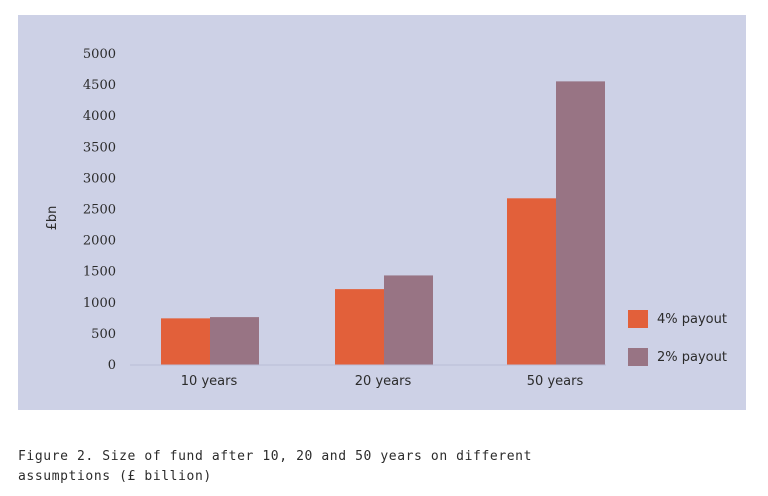 The width and height of the screenshot is (768, 496). Describe the element at coordinates (692, 357) in the screenshot. I see `legend-label: 2% payout` at that location.